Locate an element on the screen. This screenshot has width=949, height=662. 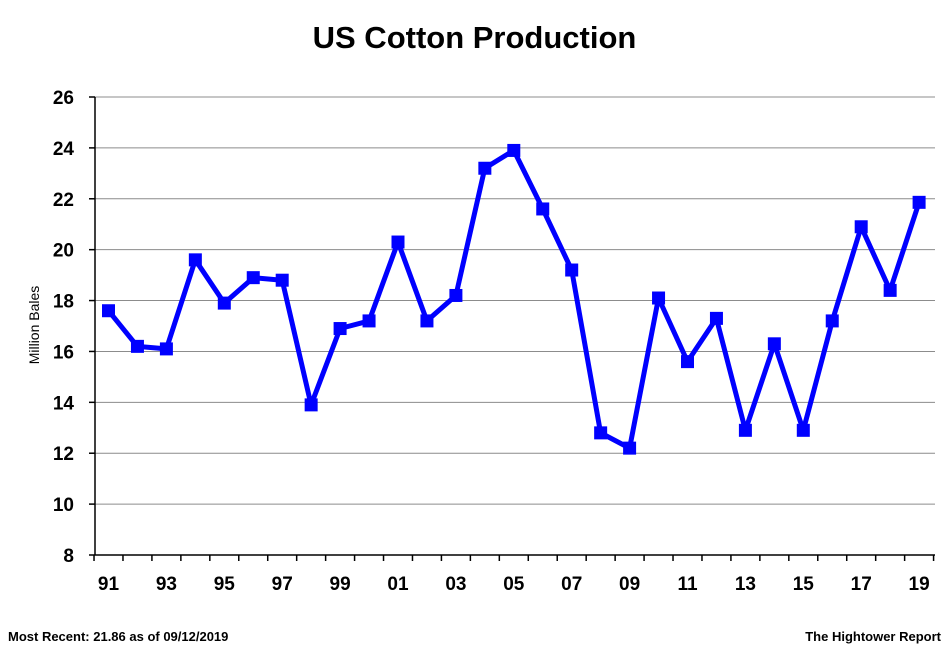
x-tick-label: 97 is located at coordinates (282, 584).